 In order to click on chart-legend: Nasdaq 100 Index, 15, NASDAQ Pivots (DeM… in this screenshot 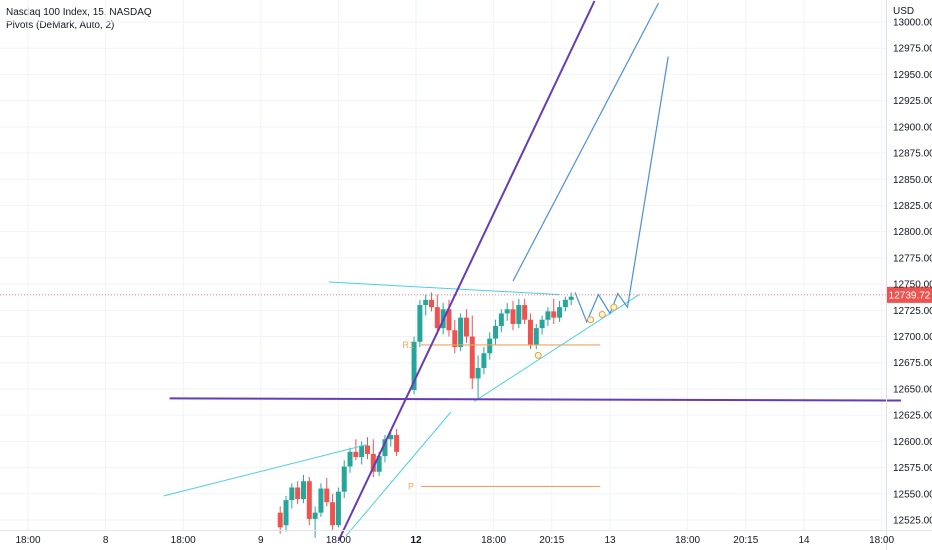, I will do `click(79, 19)`.